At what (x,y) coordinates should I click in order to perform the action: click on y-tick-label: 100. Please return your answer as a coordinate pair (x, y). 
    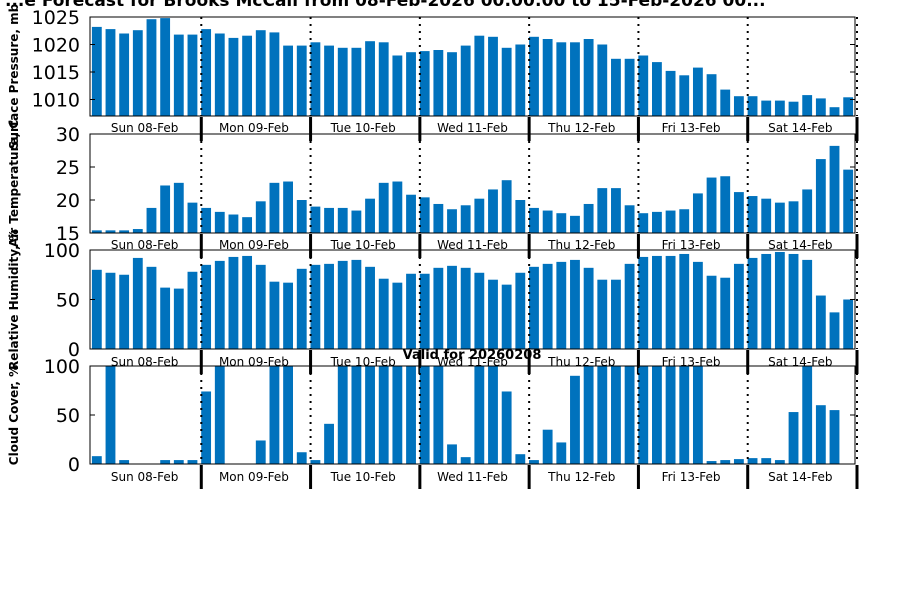
    Looking at the image, I should click on (62, 251).